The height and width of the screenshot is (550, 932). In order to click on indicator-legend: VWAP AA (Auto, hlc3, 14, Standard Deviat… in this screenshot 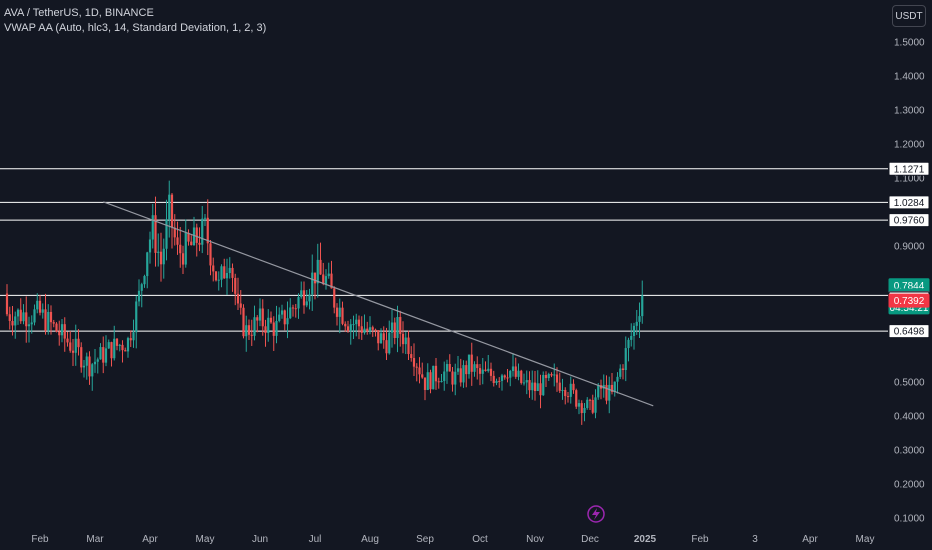, I will do `click(135, 28)`.